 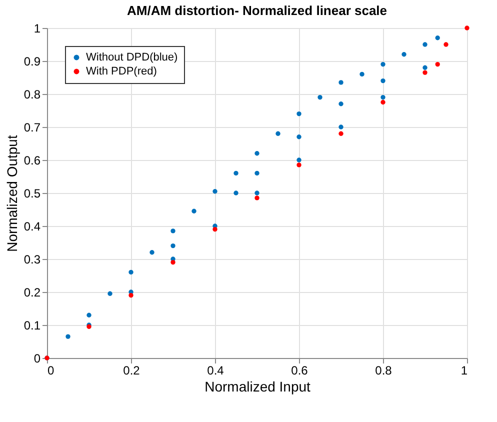 I want to click on x-tick-label: 0.4, so click(x=215, y=371).